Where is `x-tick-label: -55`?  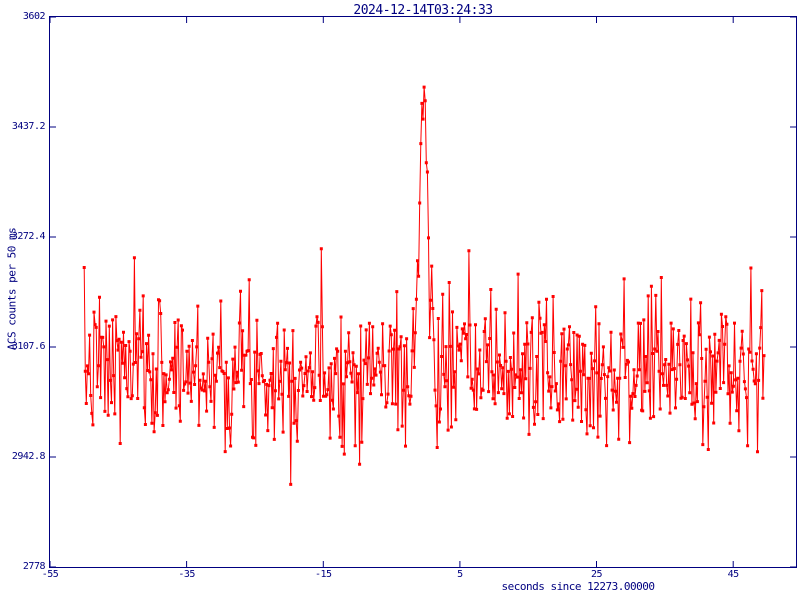 x-tick-label: -55 is located at coordinates (50, 574).